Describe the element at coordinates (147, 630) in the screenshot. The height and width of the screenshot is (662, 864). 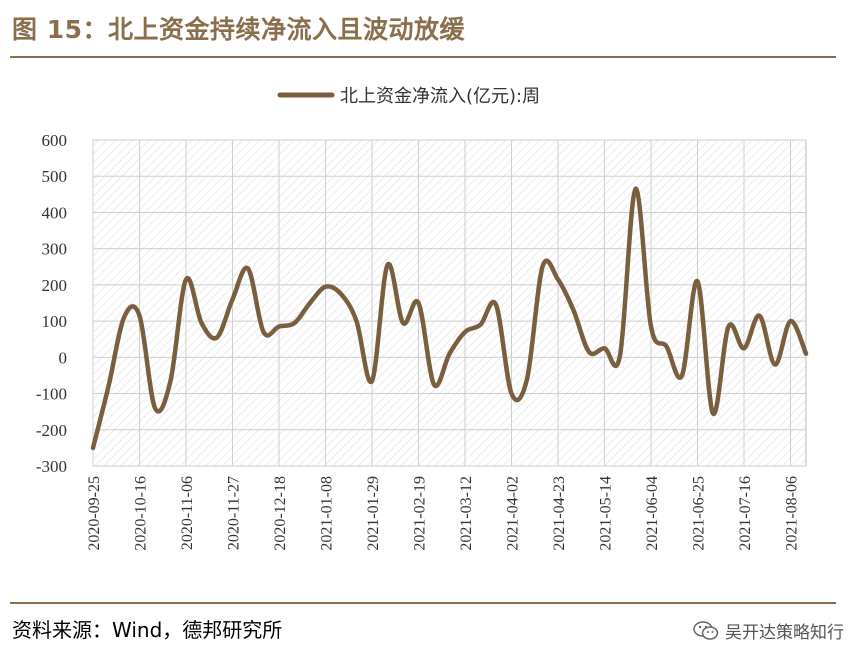
I see `source-note: 资料来源：Wind，德邦研究所` at that location.